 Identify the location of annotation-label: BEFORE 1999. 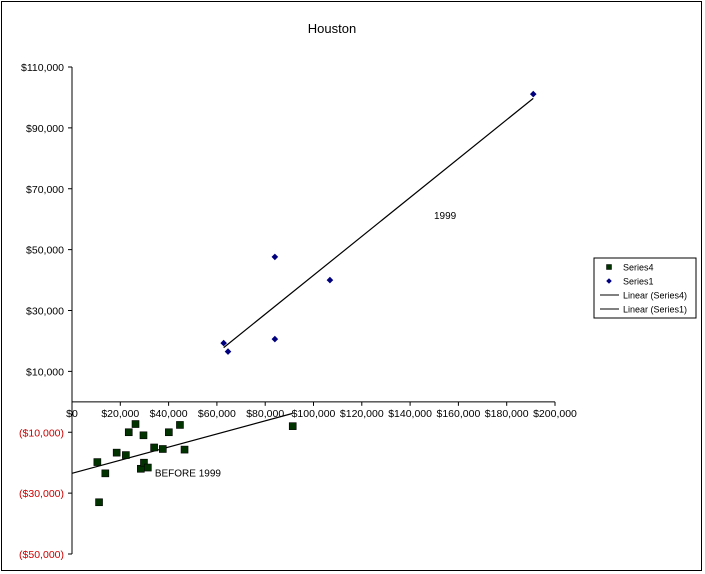
(188, 474).